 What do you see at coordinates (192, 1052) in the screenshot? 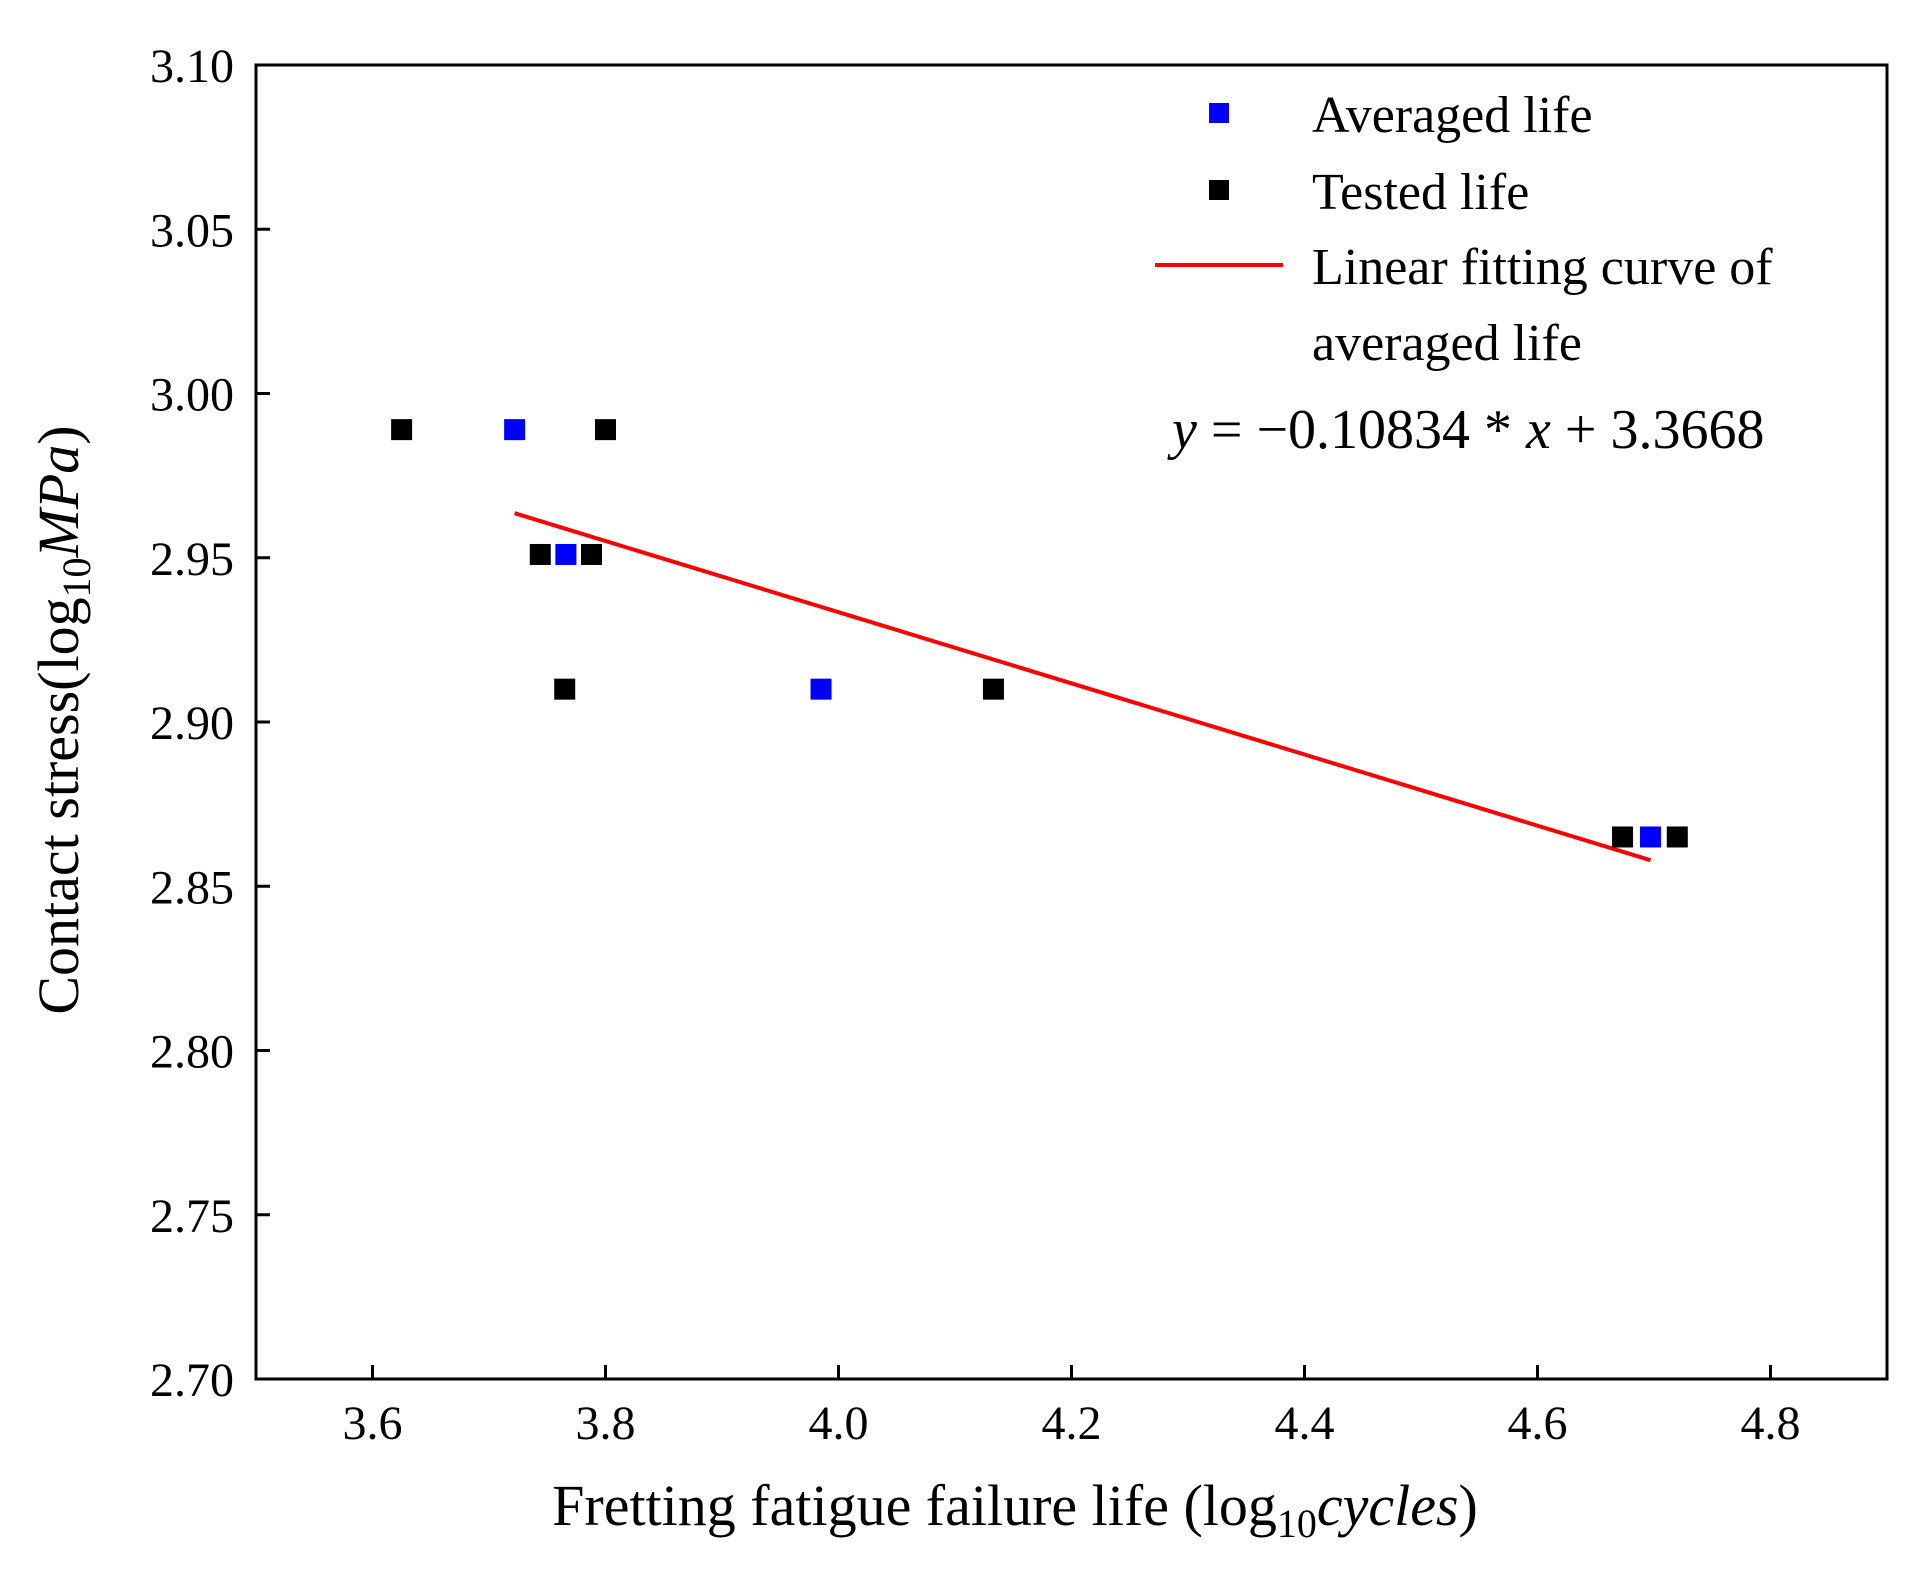
I see `y-tick-label: 2.80` at bounding box center [192, 1052].